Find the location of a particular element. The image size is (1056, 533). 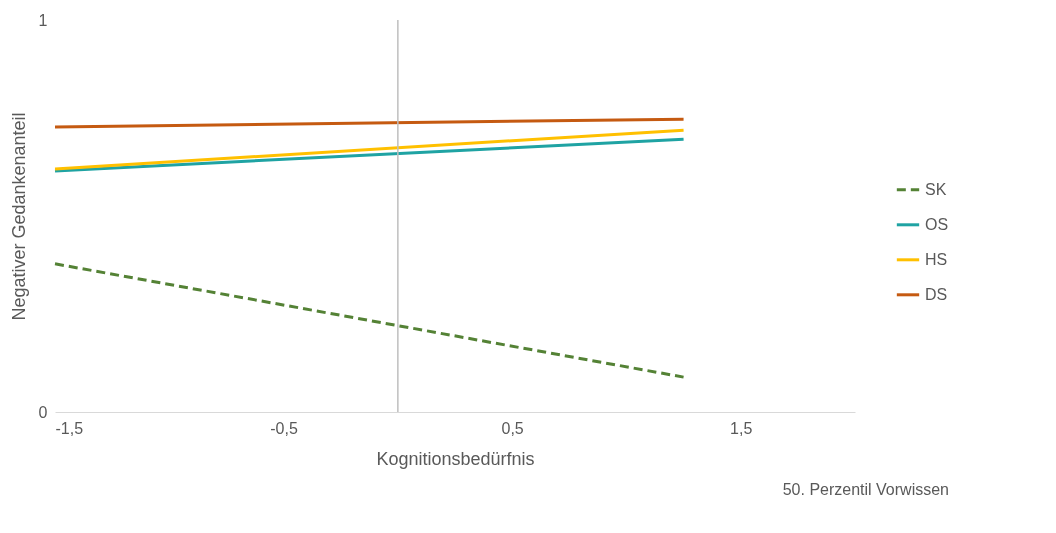

x-tick-label: -0,5 is located at coordinates (284, 428).